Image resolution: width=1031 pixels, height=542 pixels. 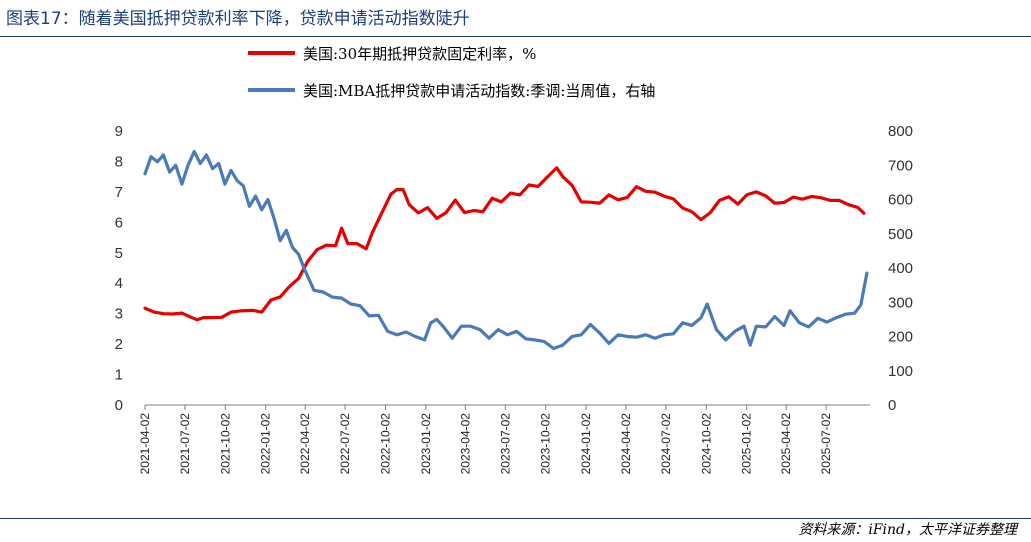 I want to click on footer-rule, so click(x=515, y=518).